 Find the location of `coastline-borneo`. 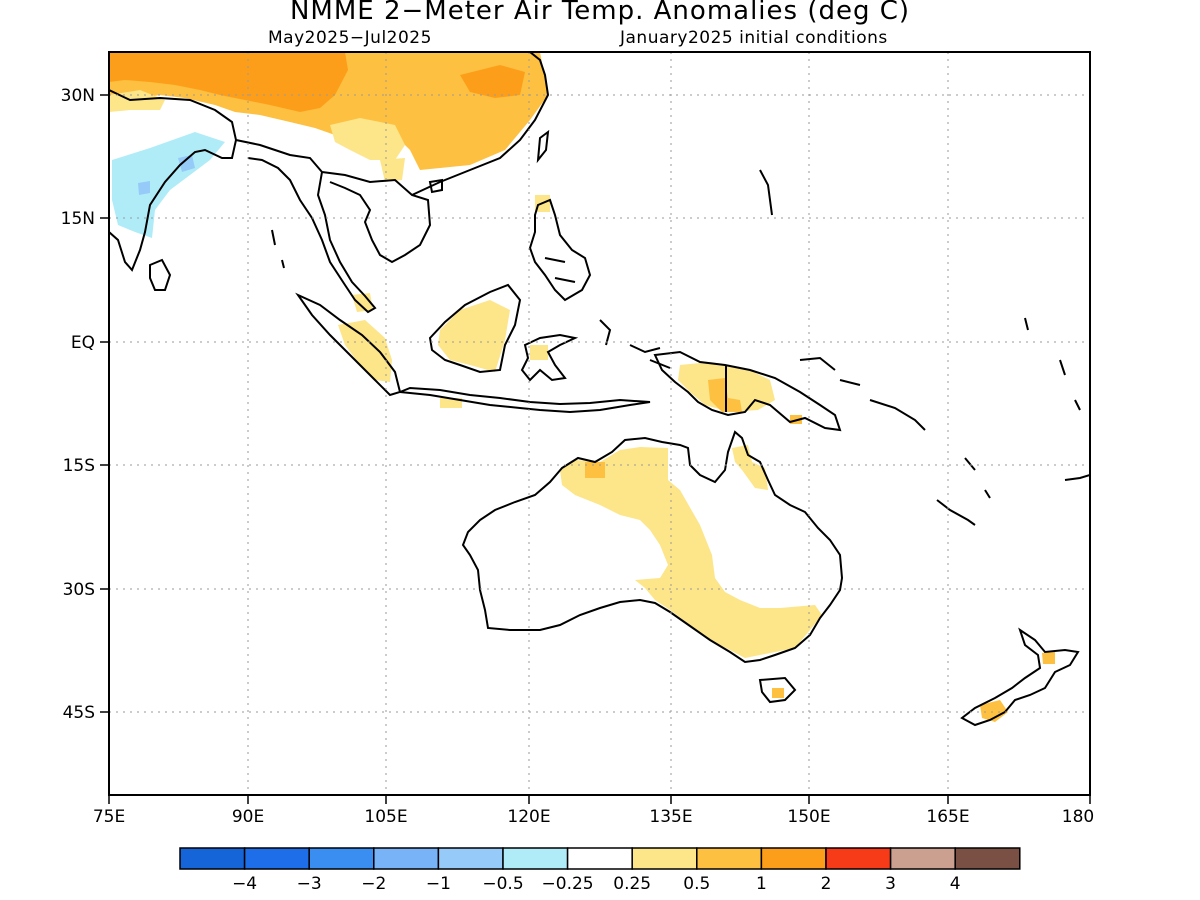

coastline-borneo is located at coordinates (475, 328).